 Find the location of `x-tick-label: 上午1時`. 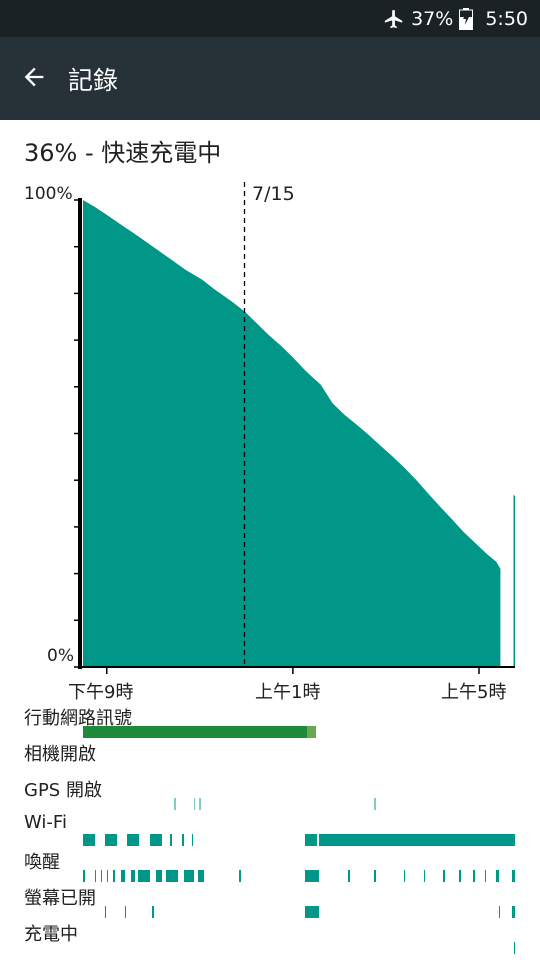

x-tick-label: 上午1時 is located at coordinates (288, 692).